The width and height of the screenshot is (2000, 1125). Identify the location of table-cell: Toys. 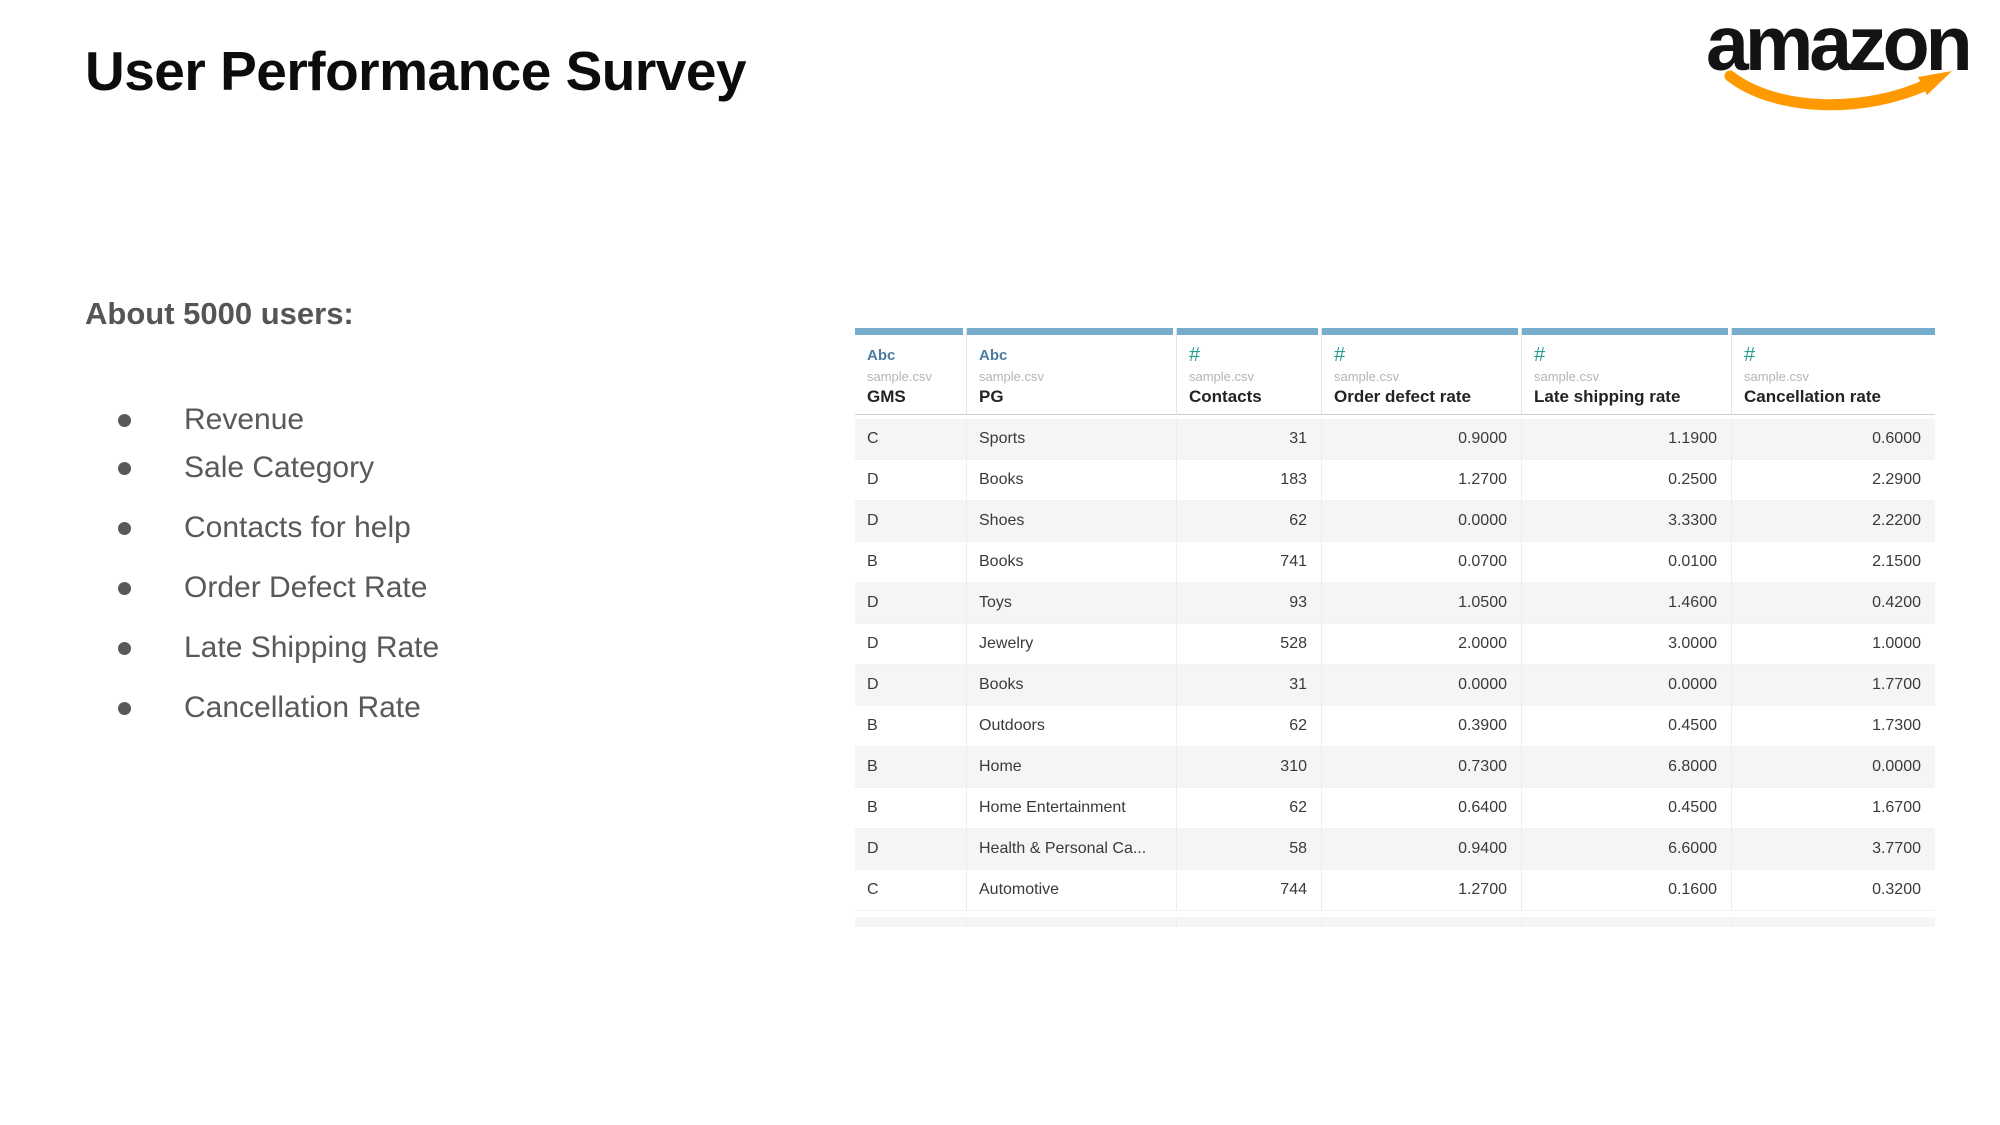
(1072, 603).